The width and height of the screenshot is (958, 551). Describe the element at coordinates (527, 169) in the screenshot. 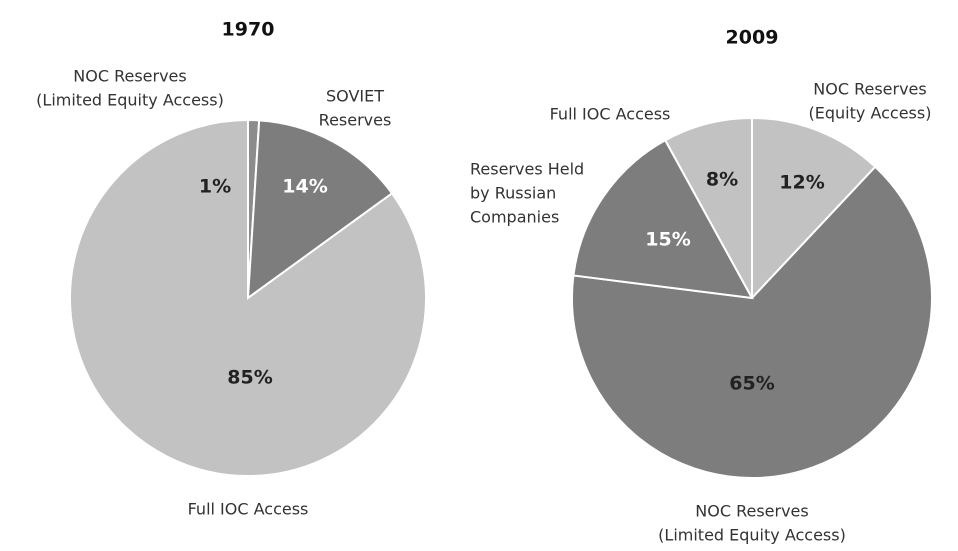

I see `slice-label: Reserves Held` at that location.